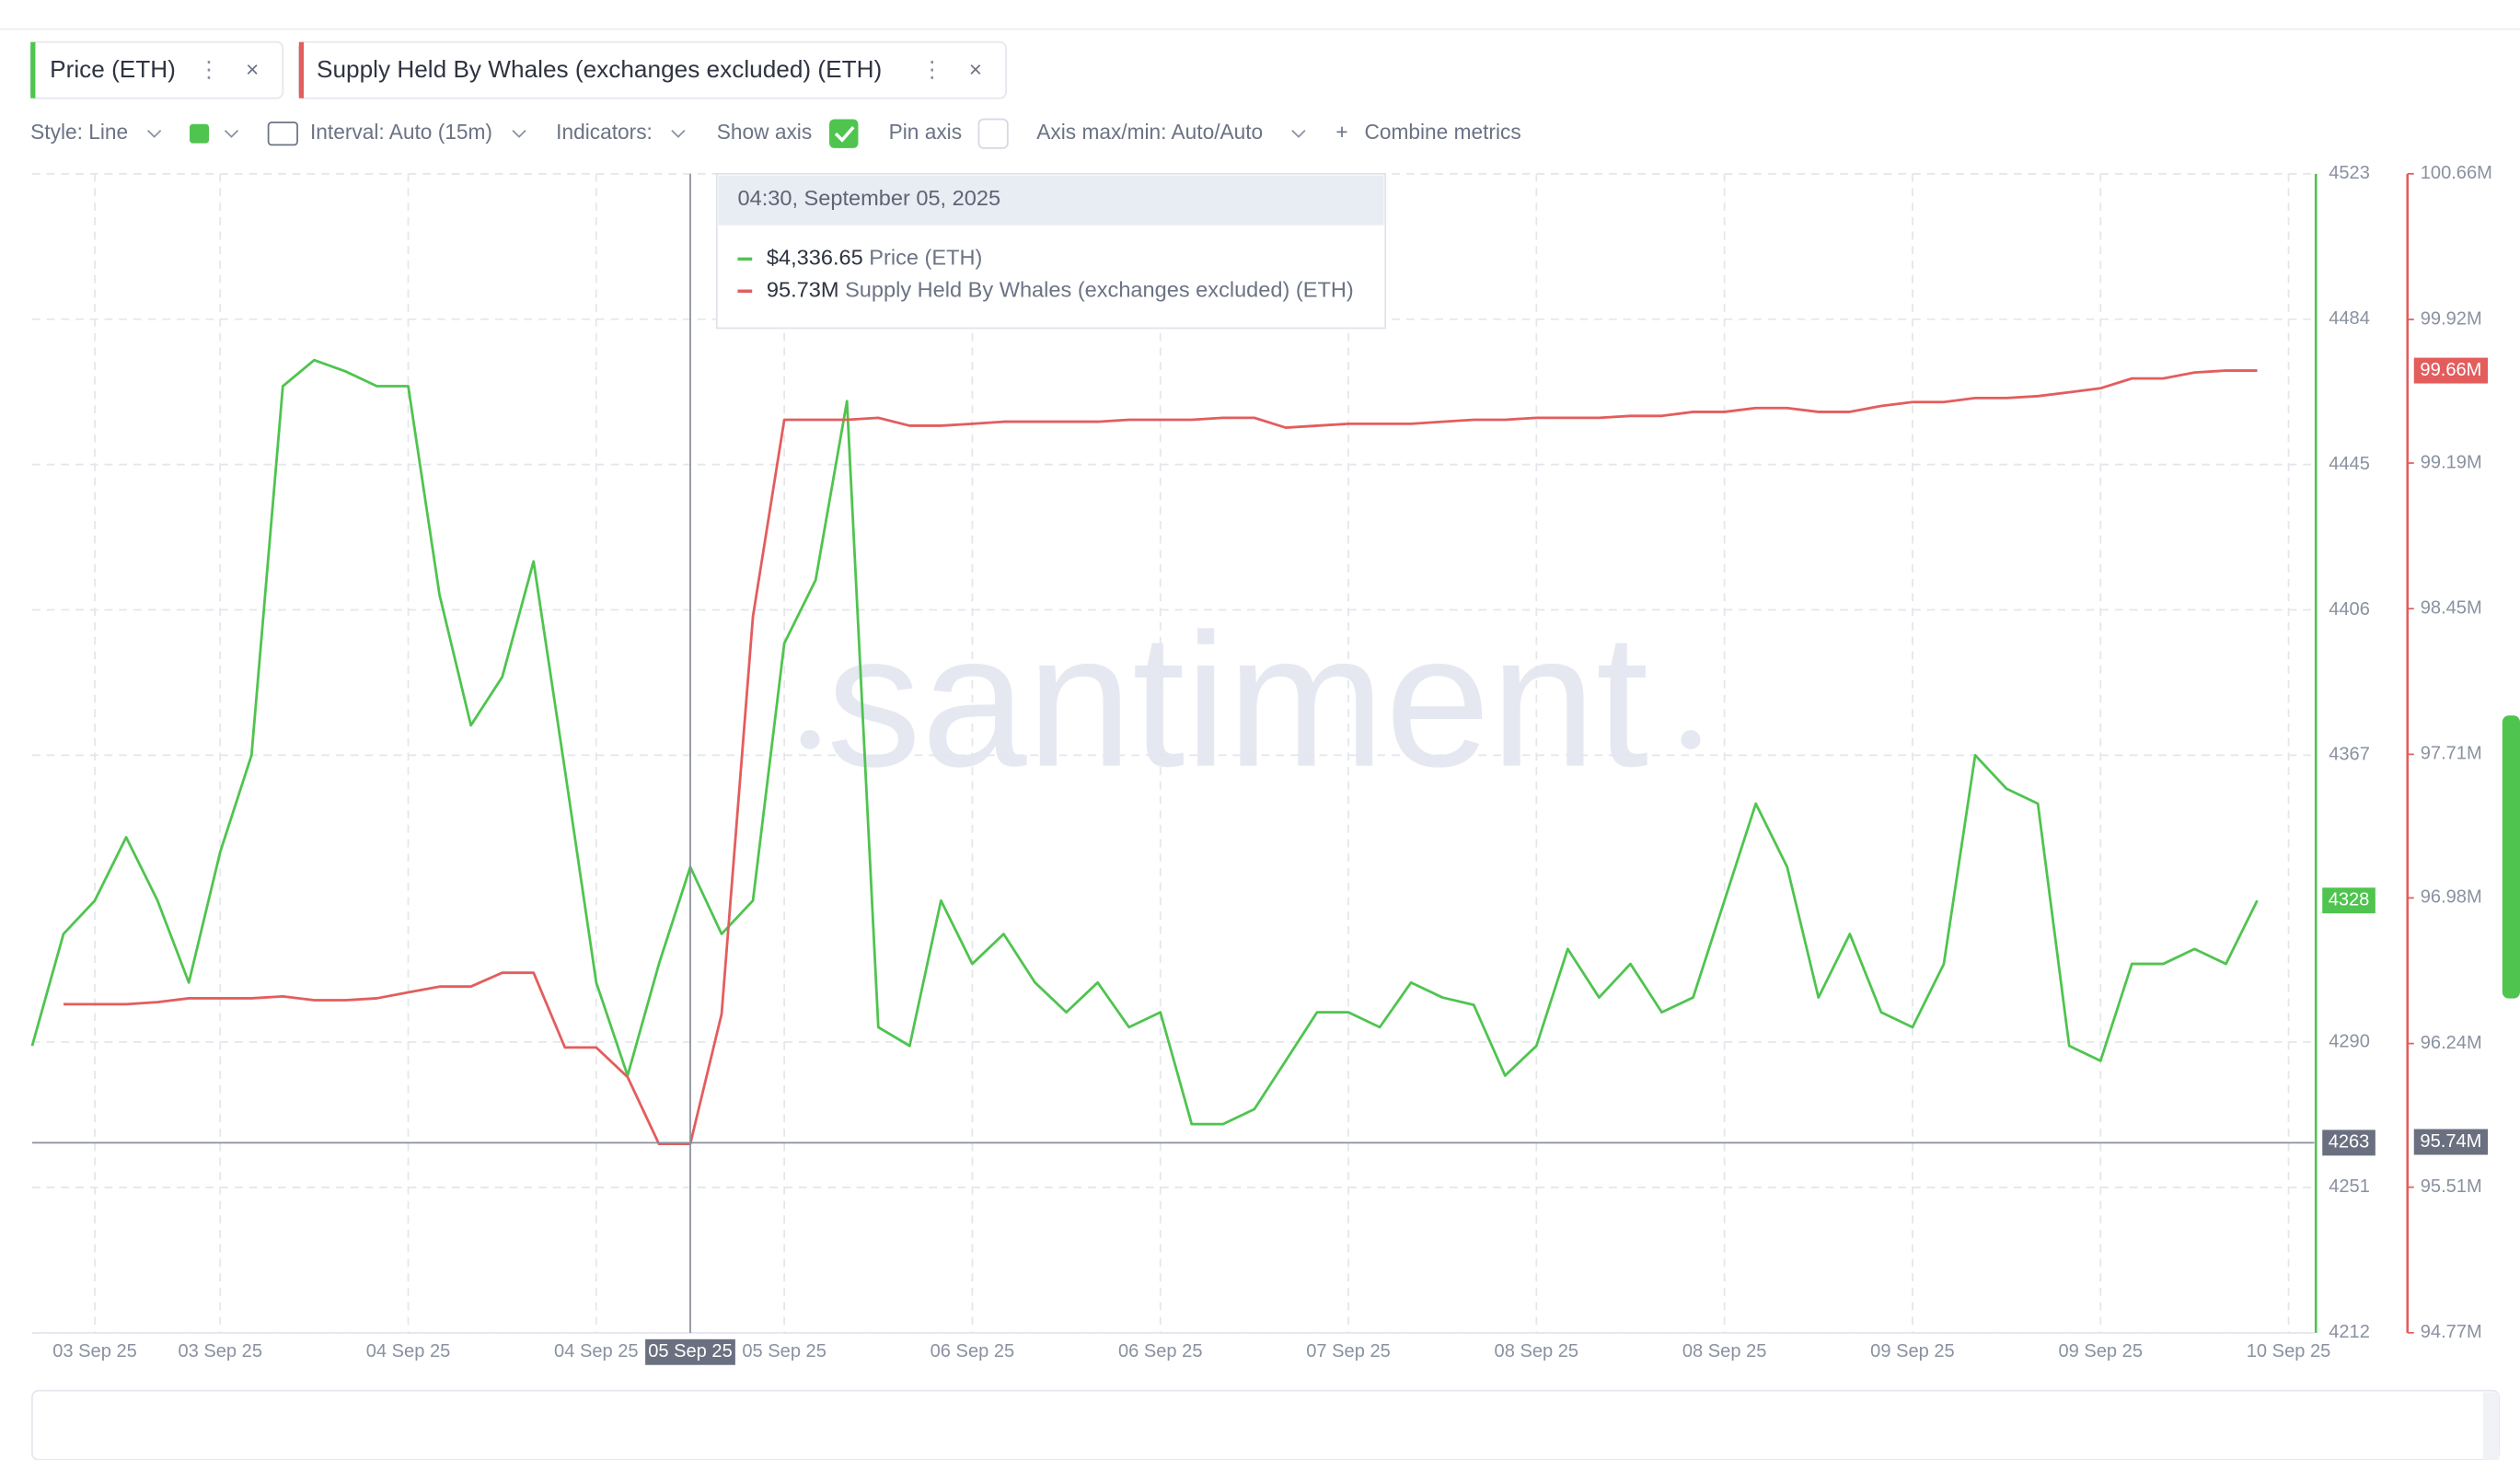  I want to click on y-tick-label: 4406, so click(2349, 609).